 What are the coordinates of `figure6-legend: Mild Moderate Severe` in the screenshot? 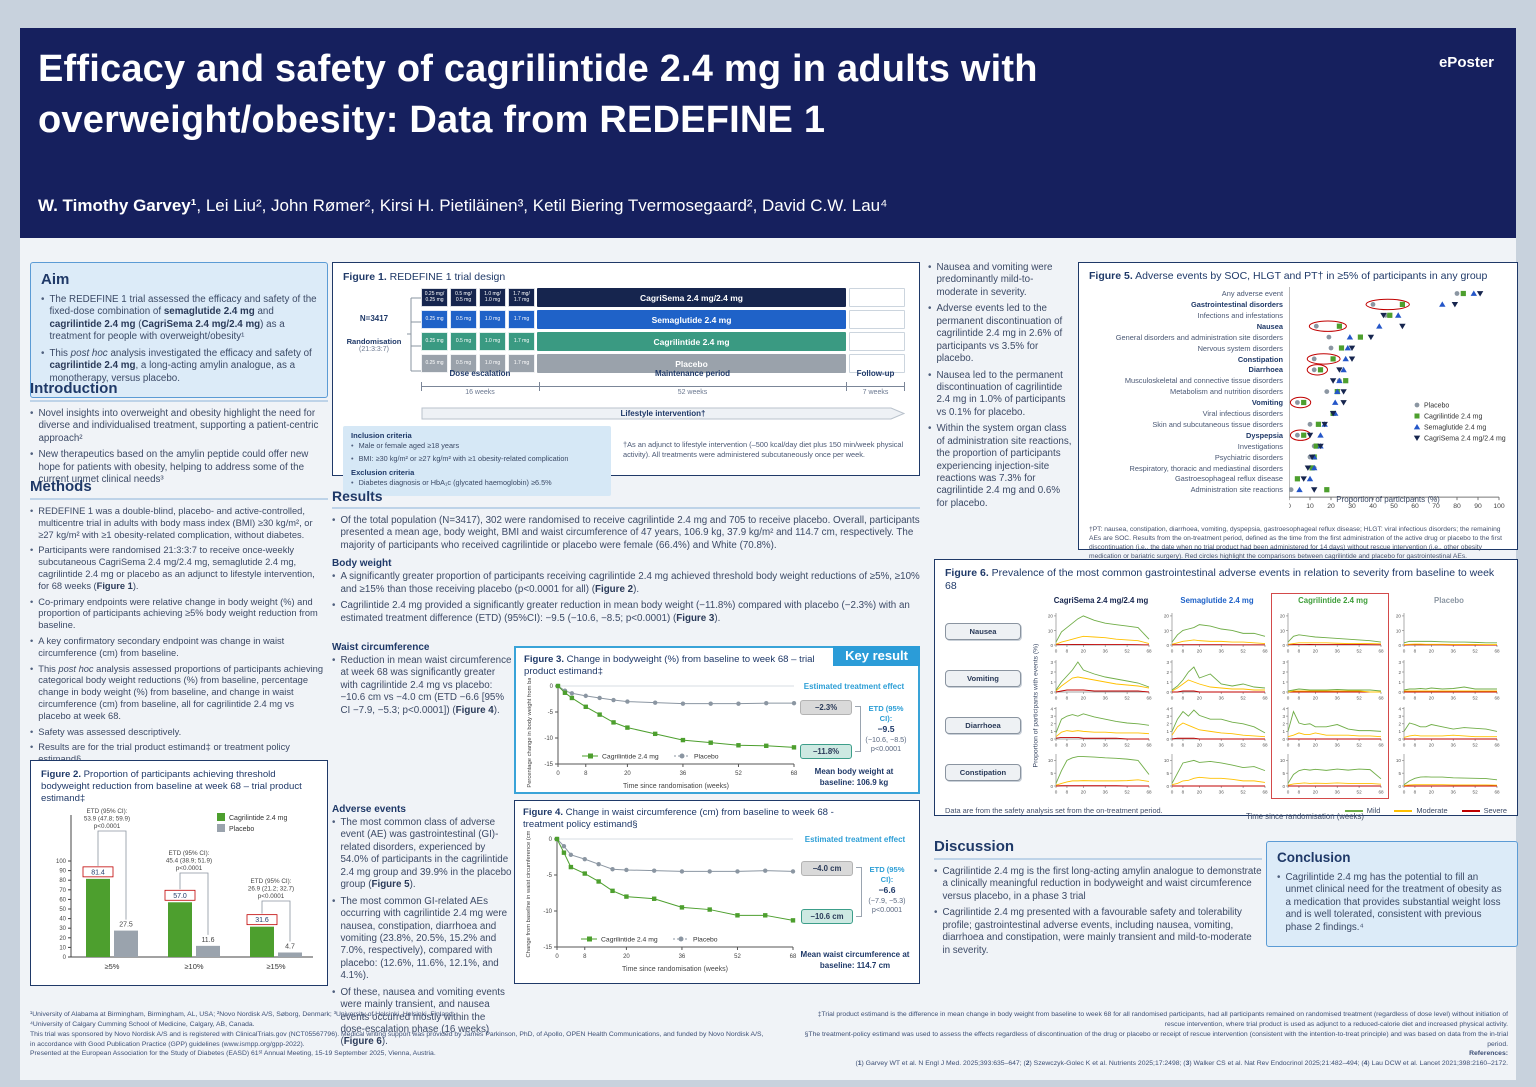 It's located at (1425, 810).